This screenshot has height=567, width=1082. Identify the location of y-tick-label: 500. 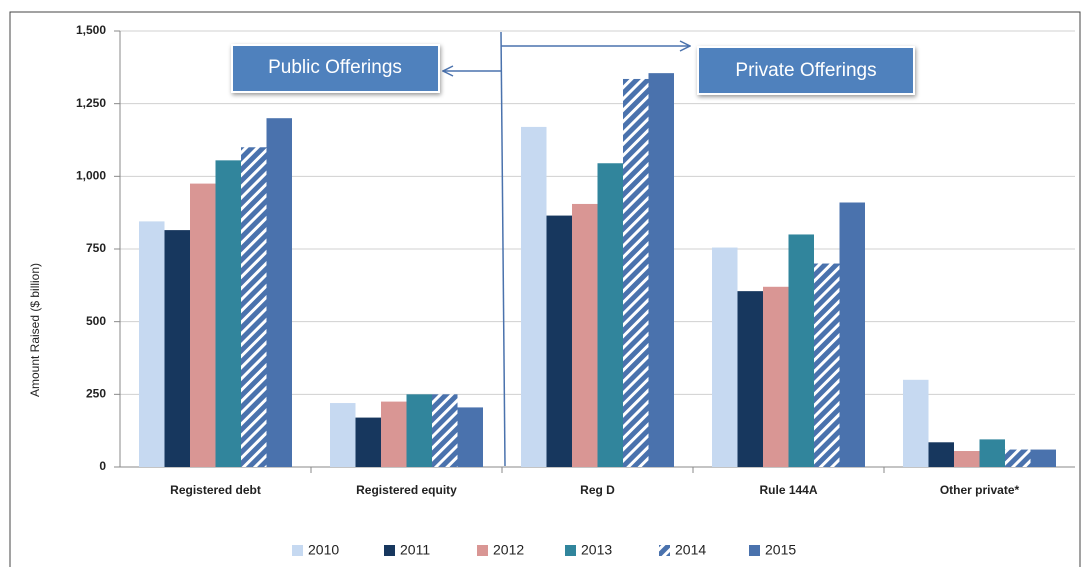
(96, 321).